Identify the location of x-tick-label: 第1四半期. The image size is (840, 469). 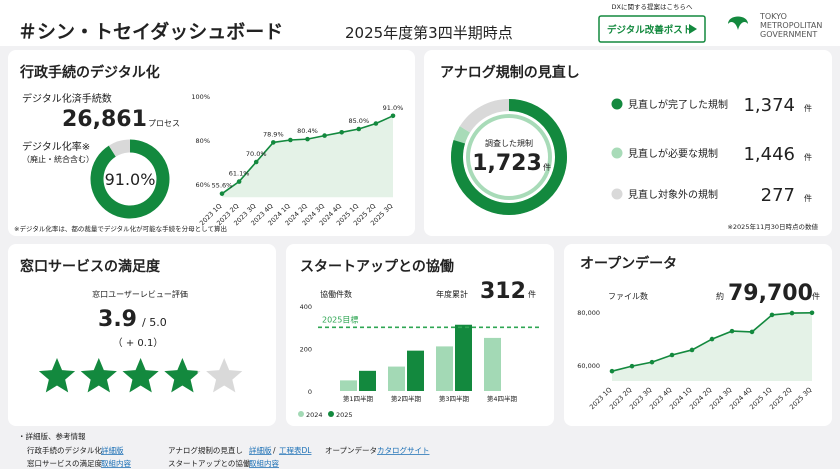
(358, 398).